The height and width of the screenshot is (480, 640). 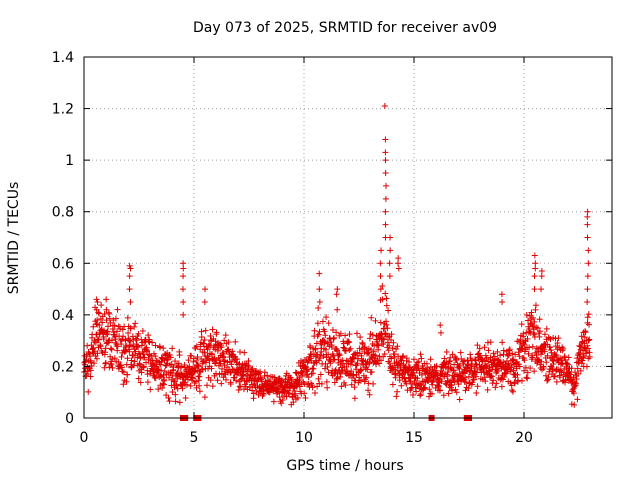 What do you see at coordinates (63, 213) in the screenshot?
I see `y-tick-label: 0.8` at bounding box center [63, 213].